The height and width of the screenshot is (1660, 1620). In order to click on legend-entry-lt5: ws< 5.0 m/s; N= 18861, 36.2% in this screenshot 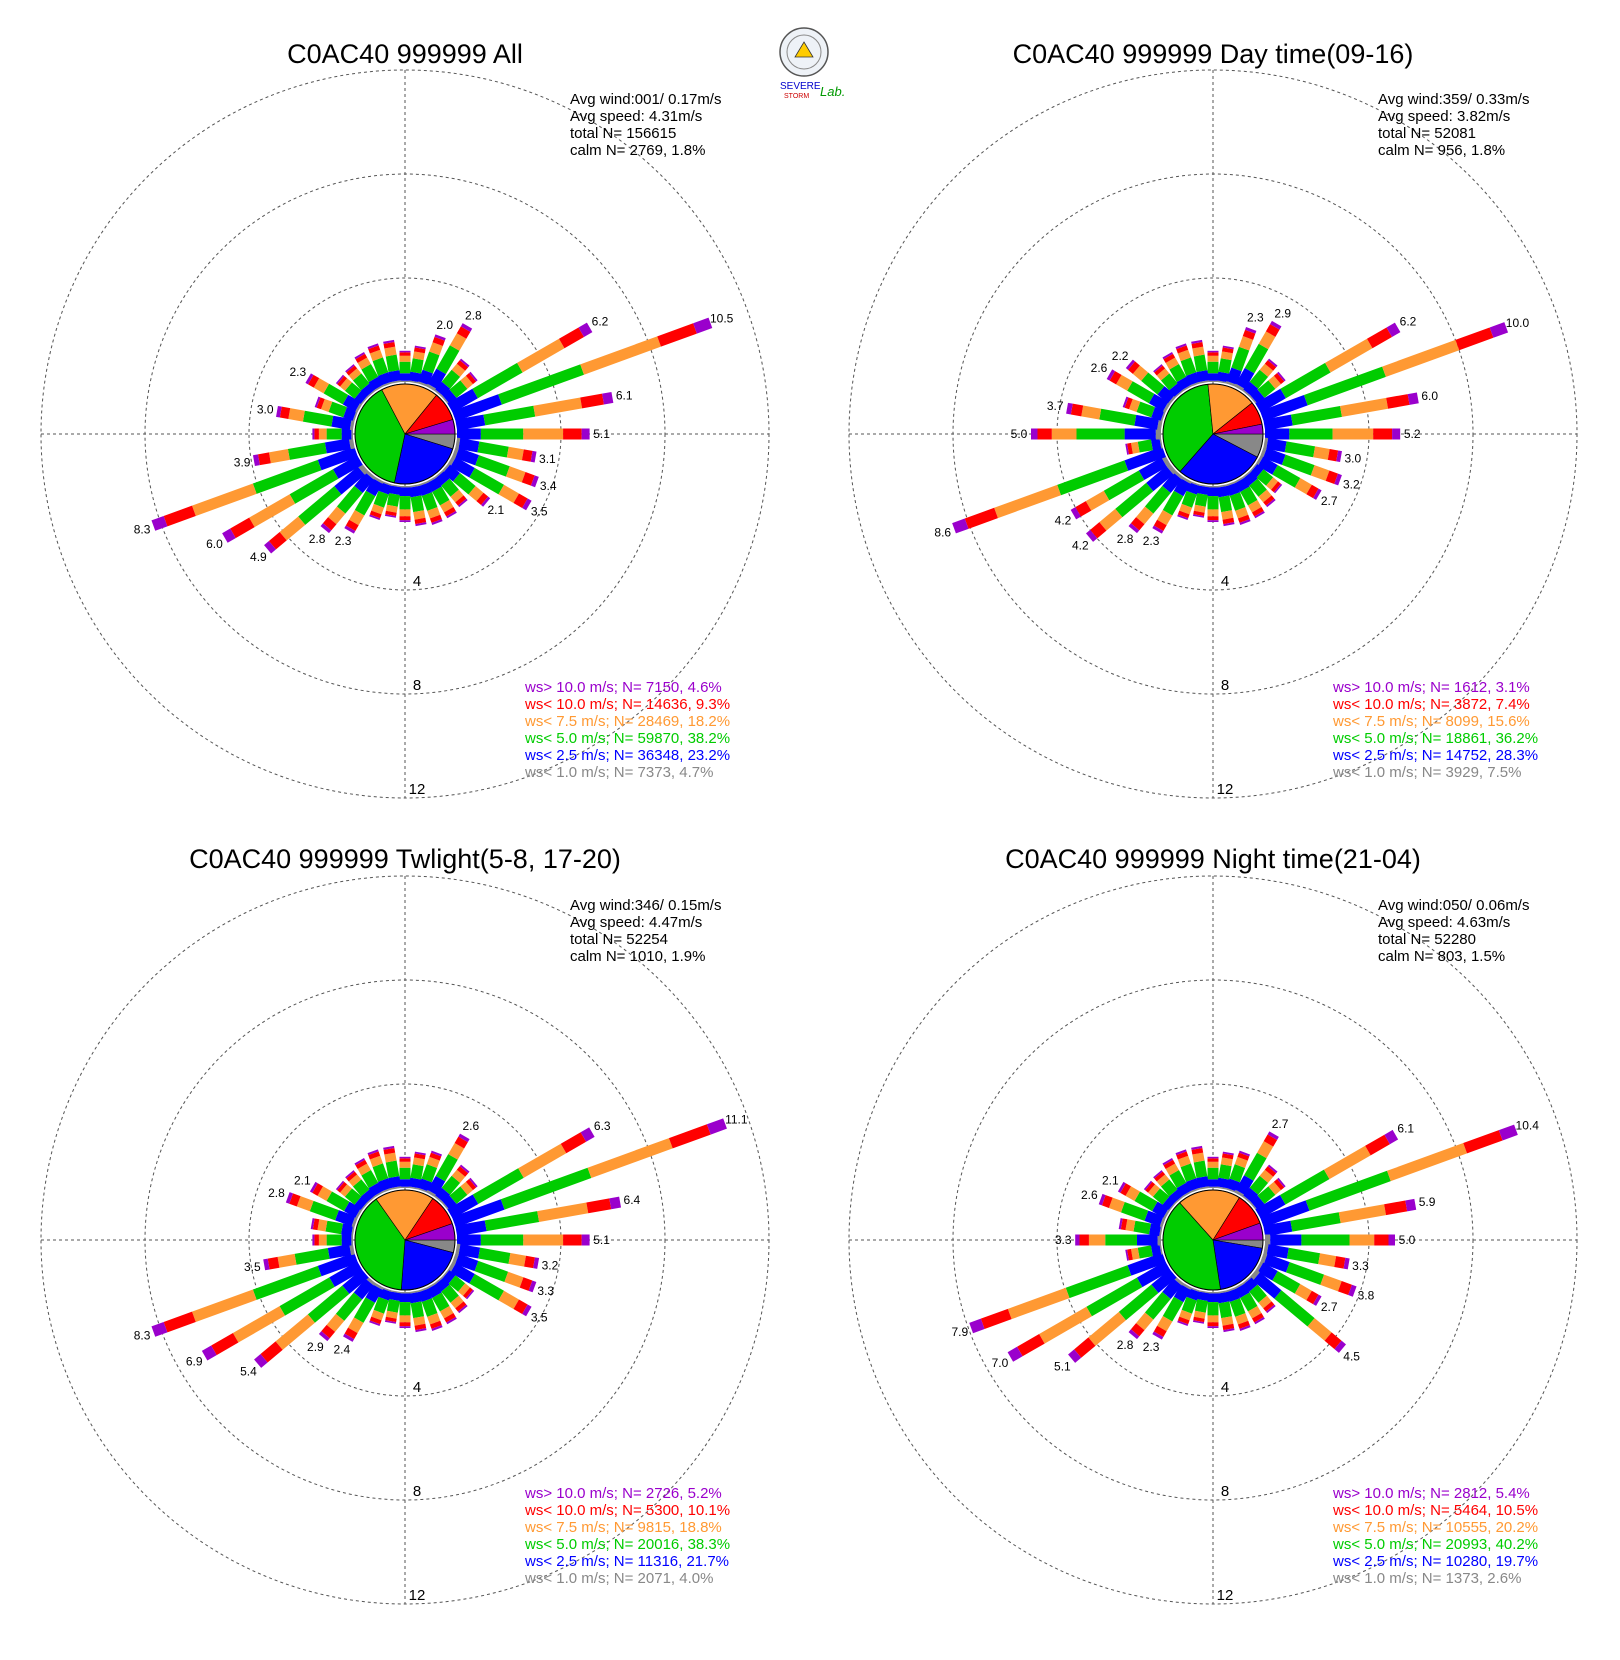, I will do `click(1435, 738)`.